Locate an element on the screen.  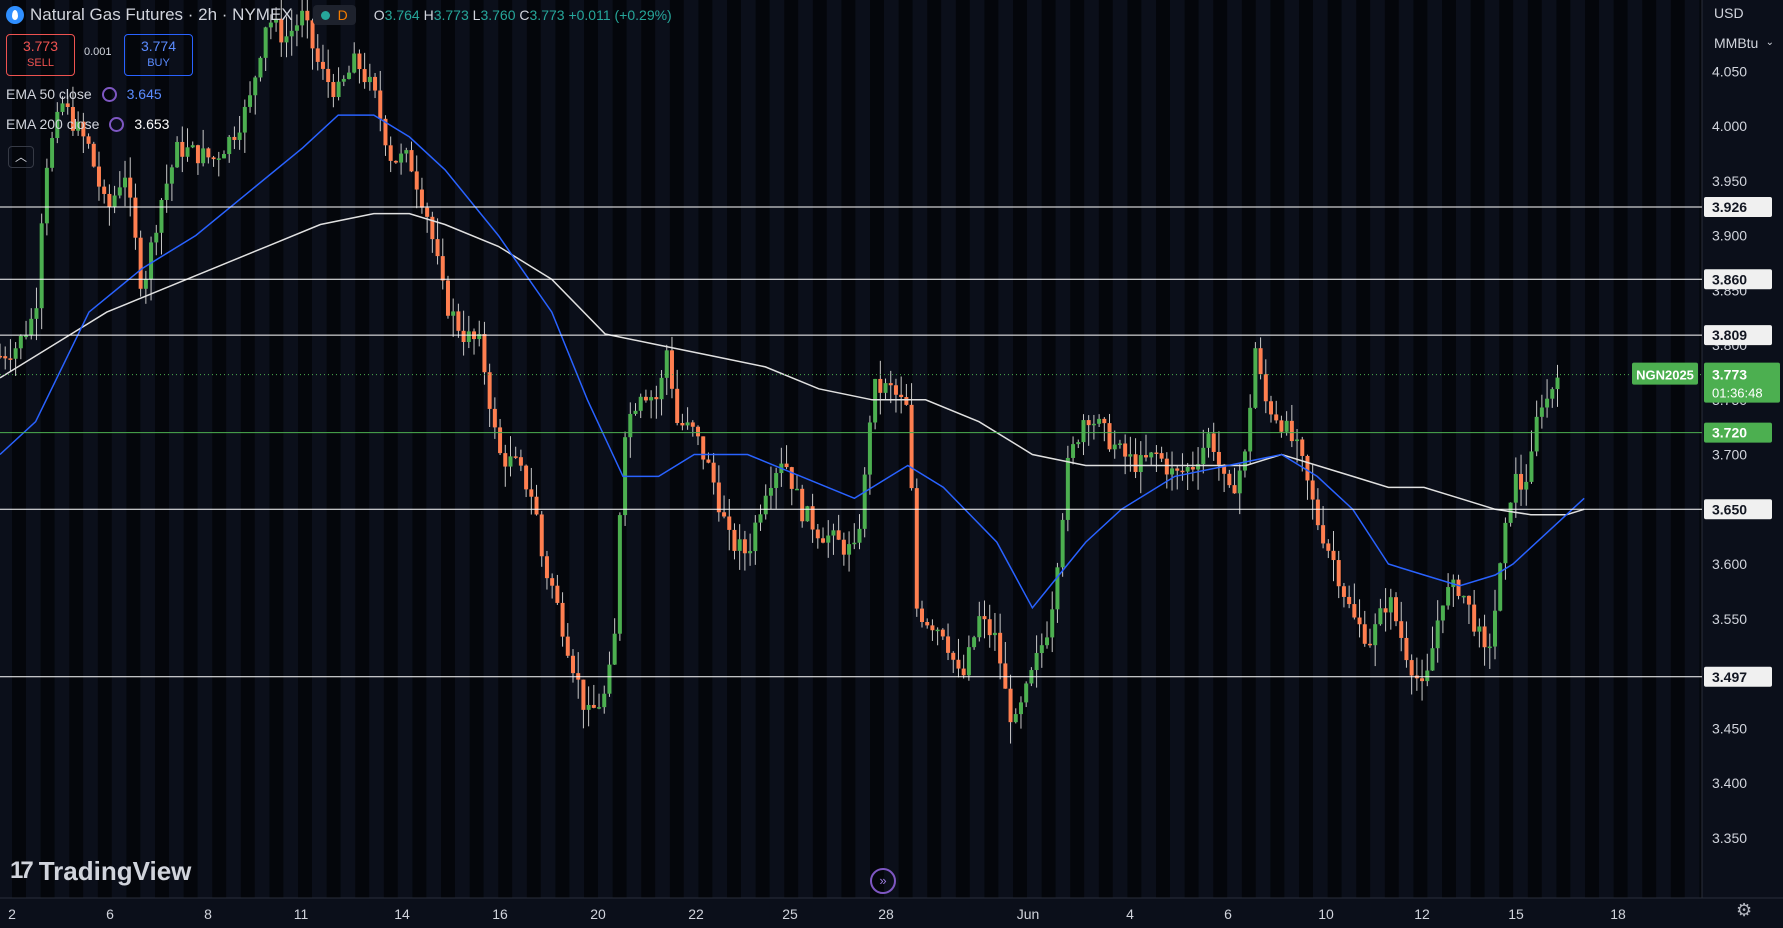
scroll-to-realtime-icon: » is located at coordinates (883, 881).